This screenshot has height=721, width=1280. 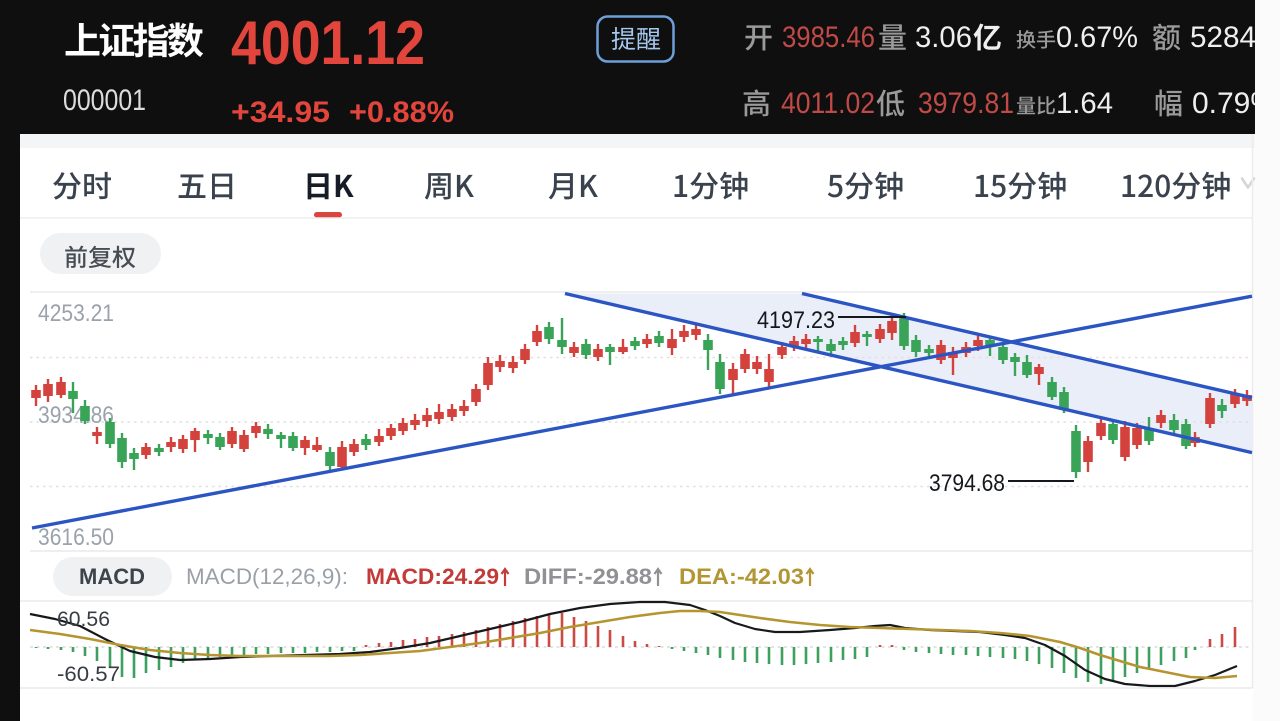 I want to click on svg-text: +34.95, so click(x=280, y=112).